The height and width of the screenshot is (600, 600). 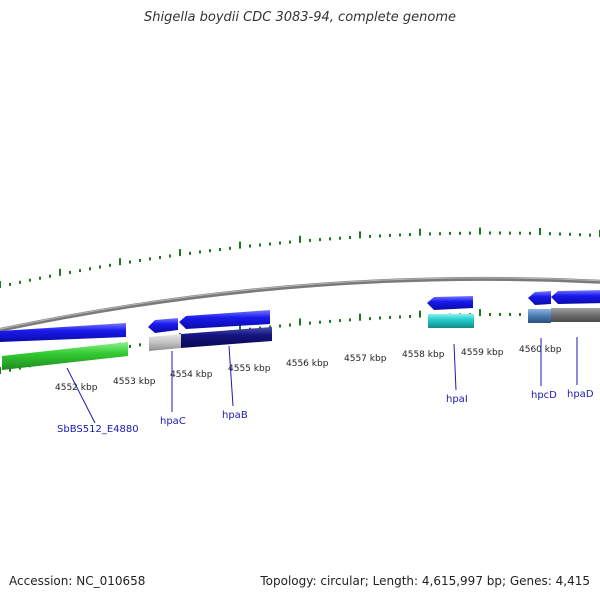 What do you see at coordinates (65, 356) in the screenshot?
I see `gene-sbbs512-e4880-feature` at bounding box center [65, 356].